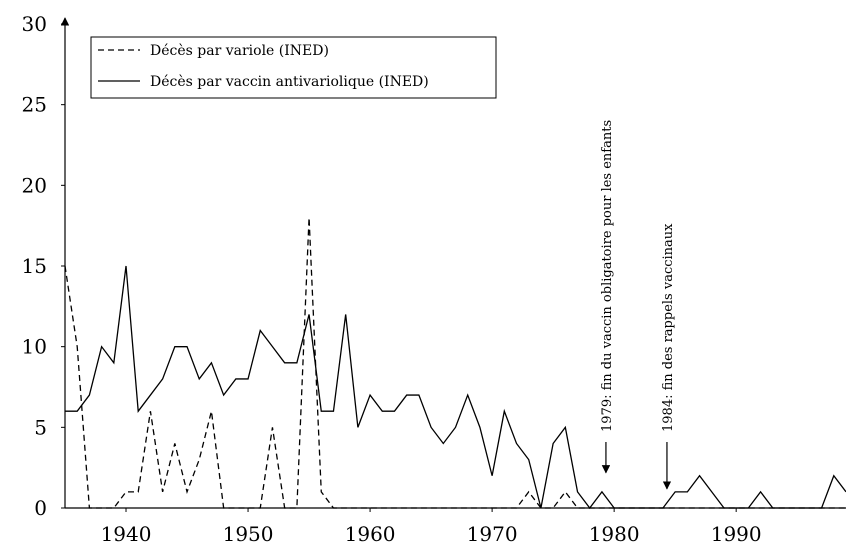 This screenshot has height=557, width=846. Describe the element at coordinates (40, 427) in the screenshot. I see `y-tick-label: 5` at that location.